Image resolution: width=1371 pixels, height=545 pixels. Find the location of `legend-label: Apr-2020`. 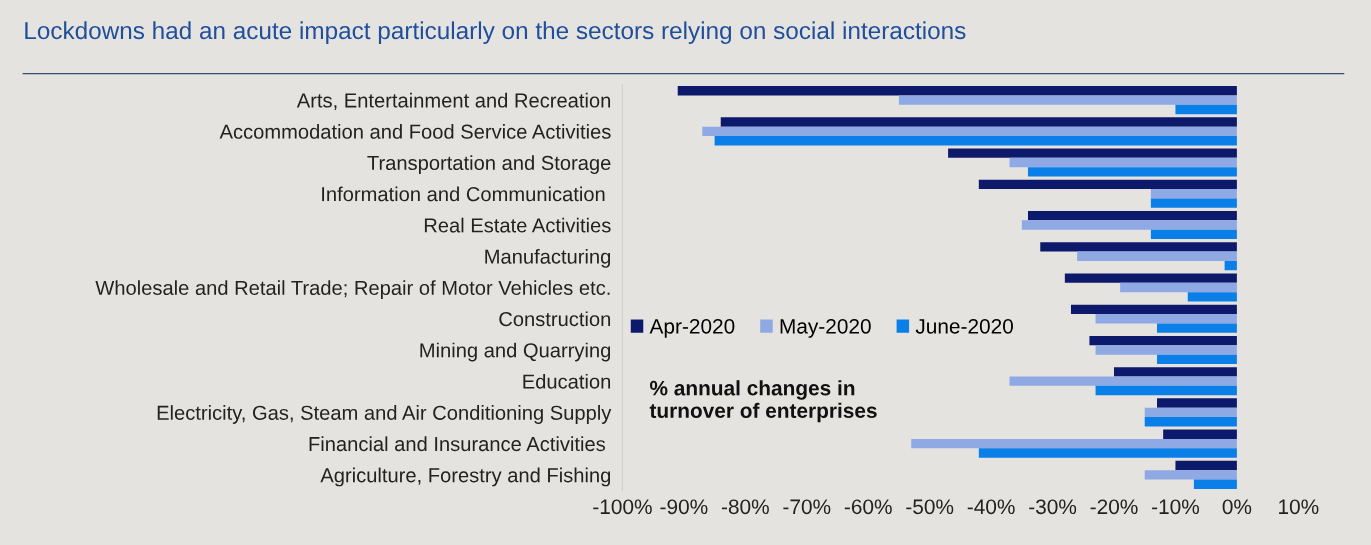

legend-label: Apr-2020 is located at coordinates (692, 328).